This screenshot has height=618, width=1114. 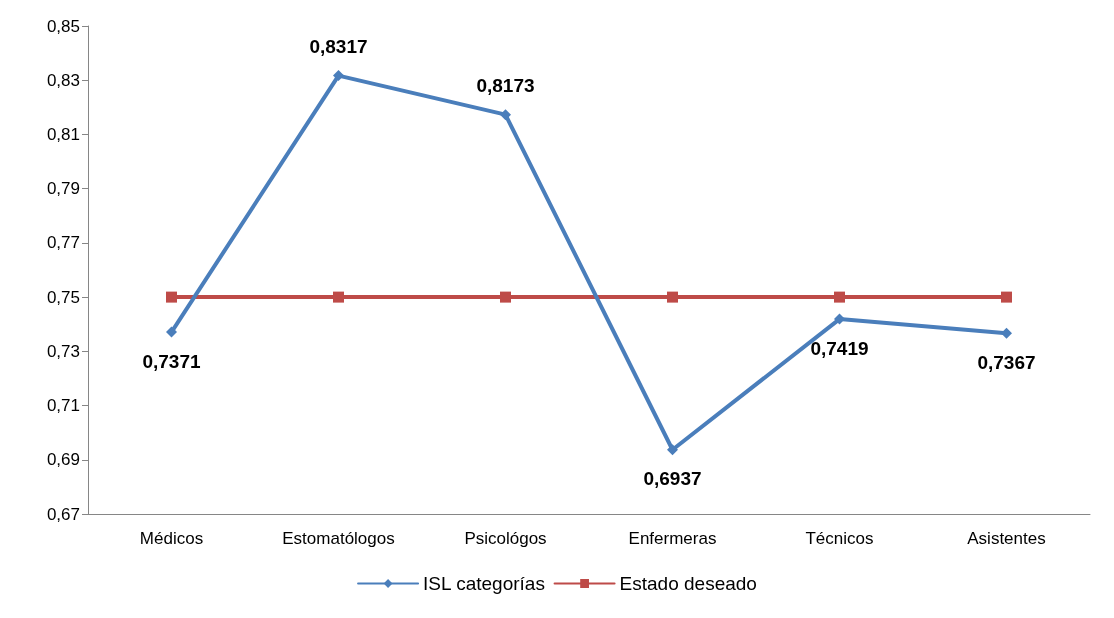 I want to click on y-tick-label: 0,73, so click(x=63, y=351).